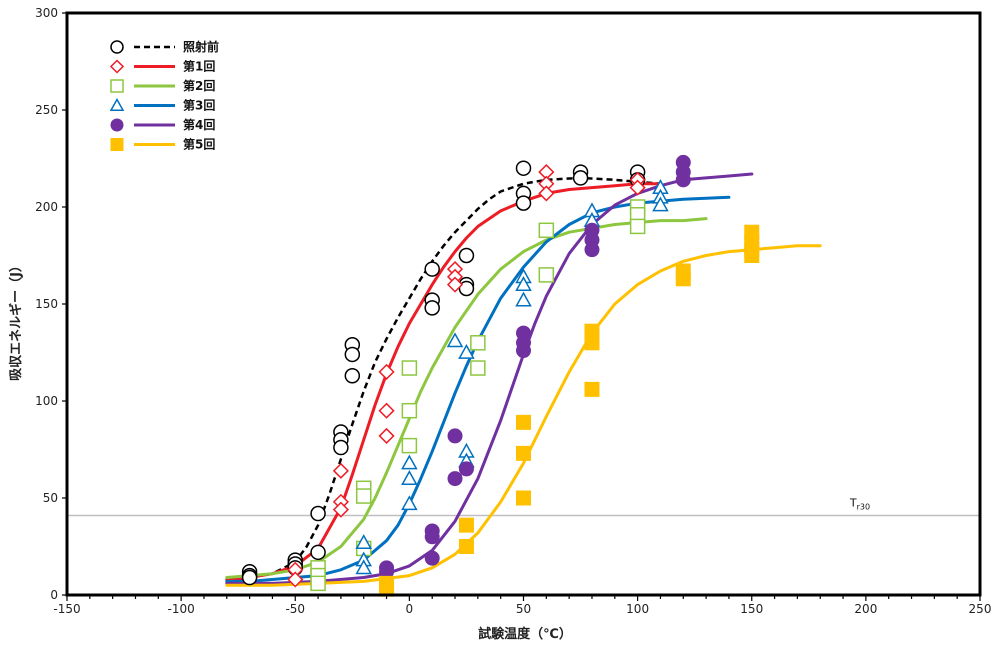 This screenshot has height=646, width=995. What do you see at coordinates (863, 506) in the screenshot?
I see `reference-line-label-subscript: r30` at bounding box center [863, 506].